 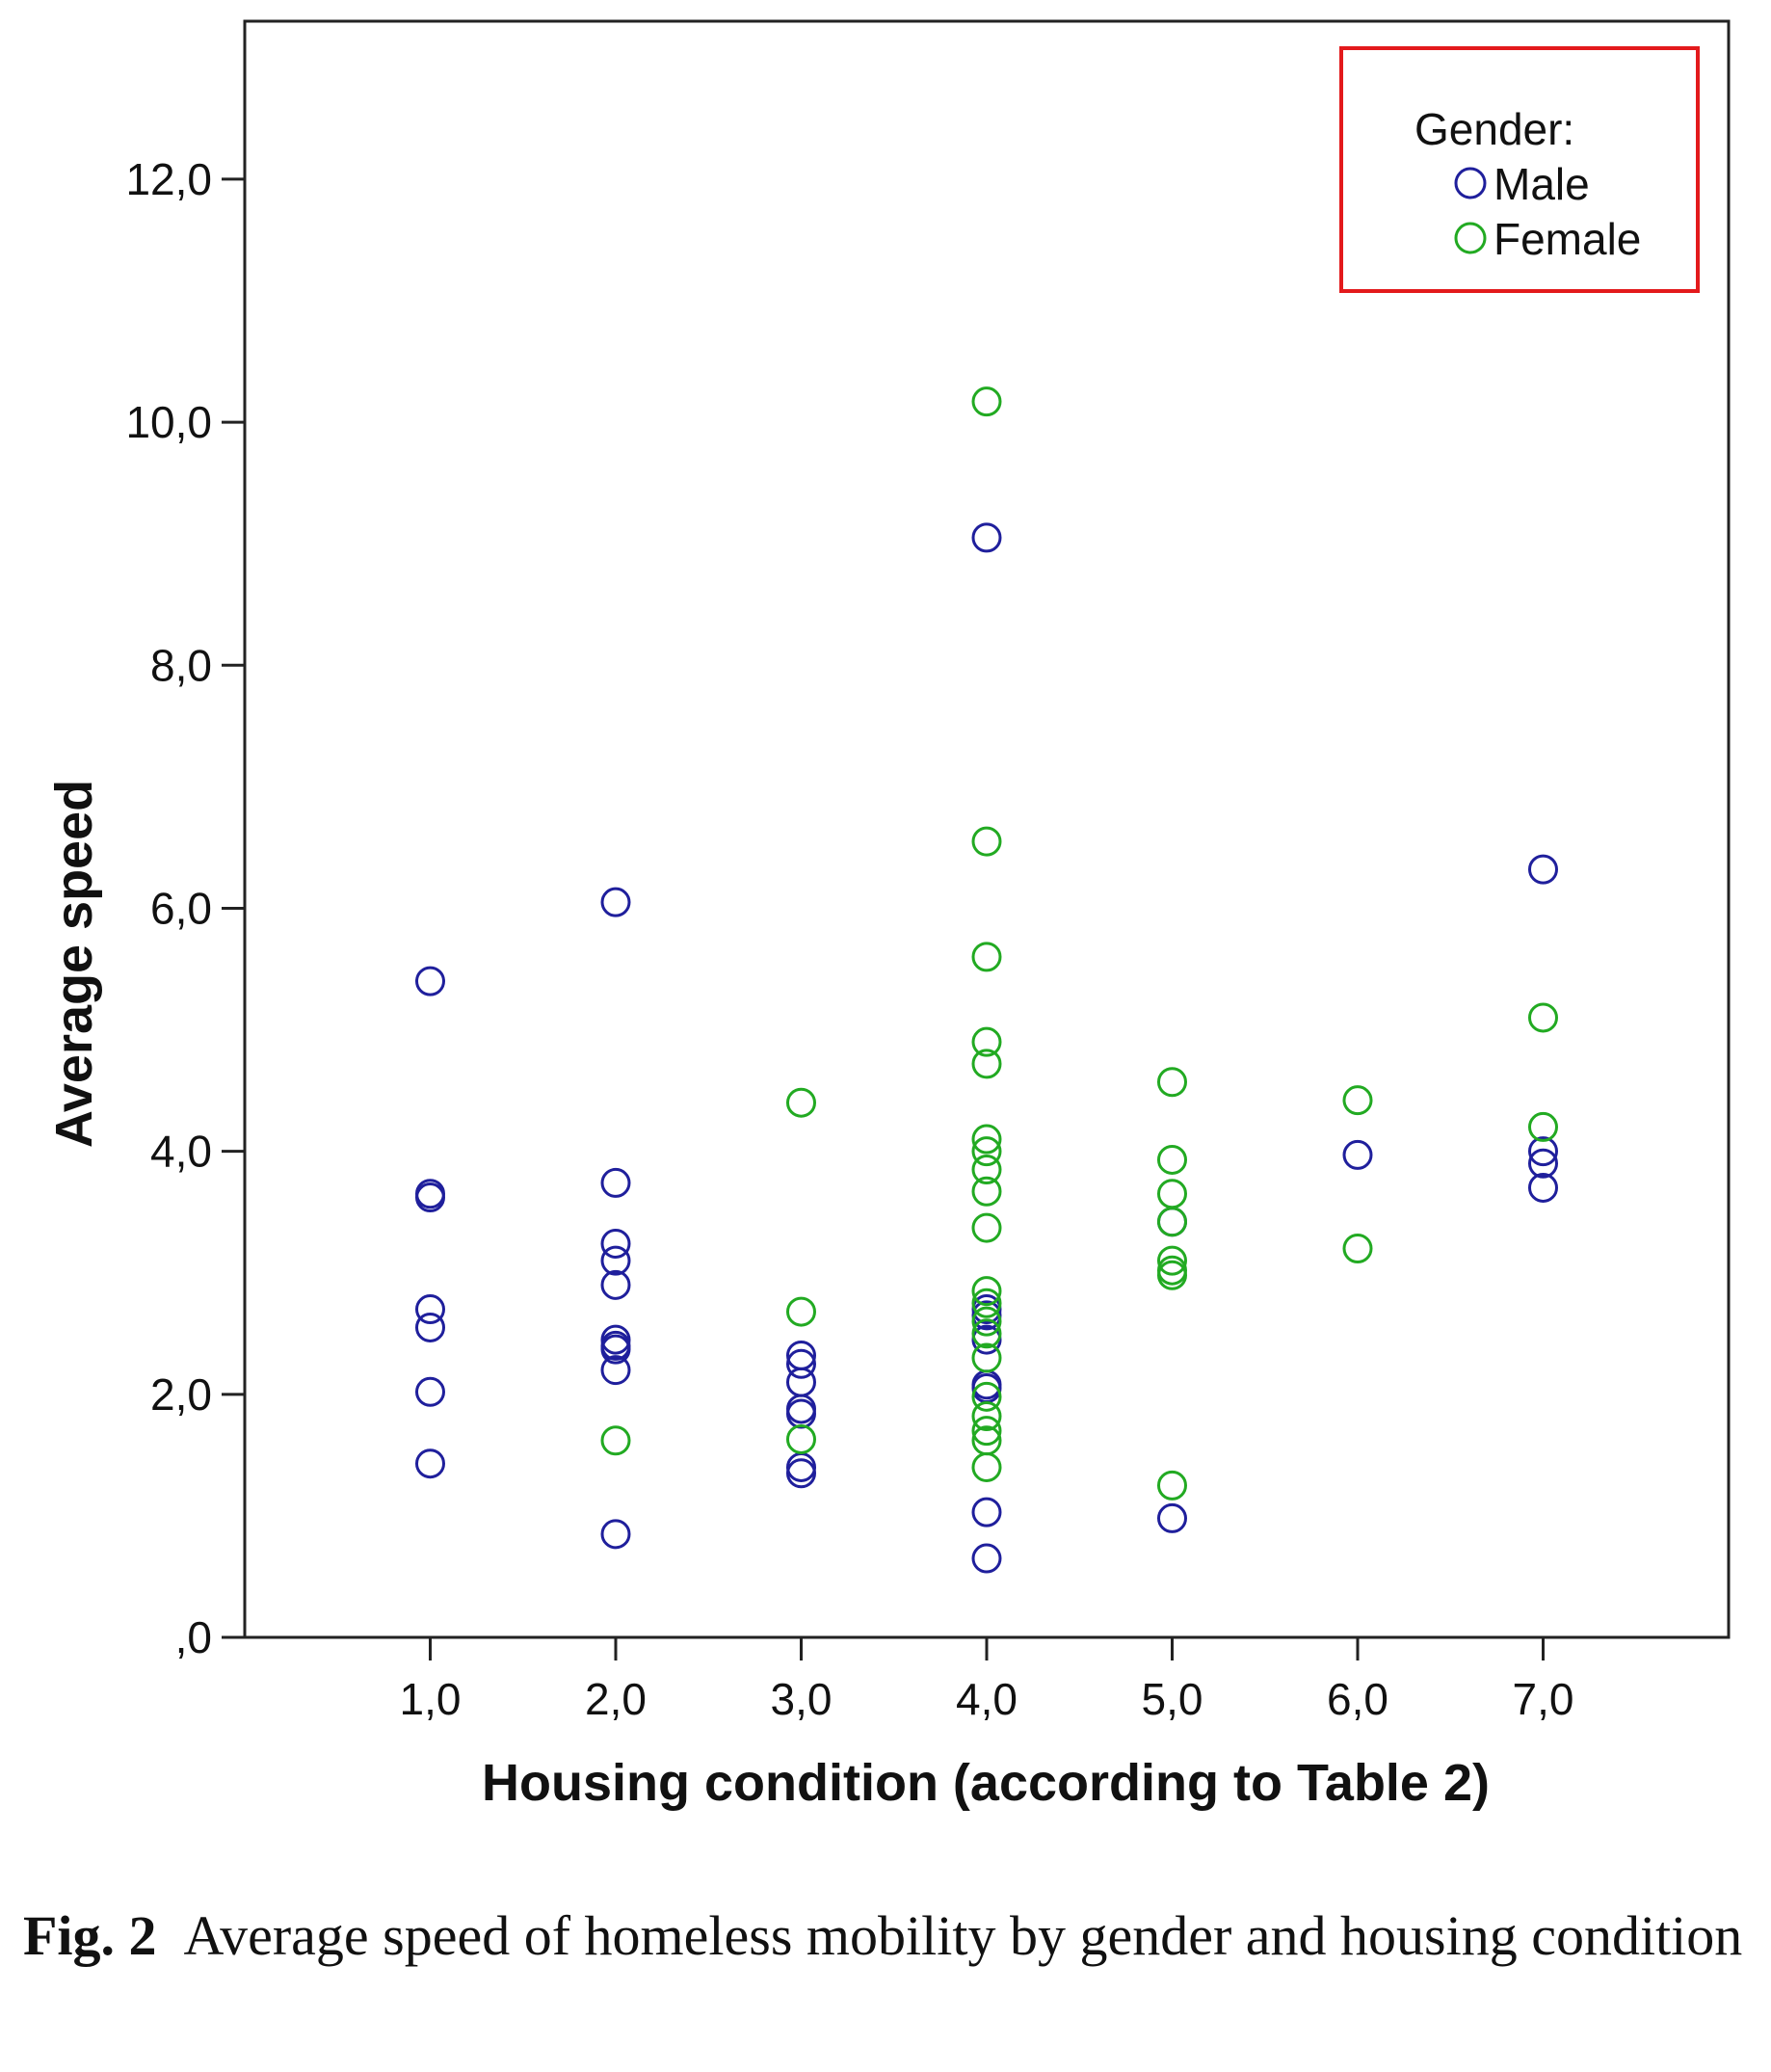 I want to click on legend: Gender: Male Female, so click(x=1519, y=169).